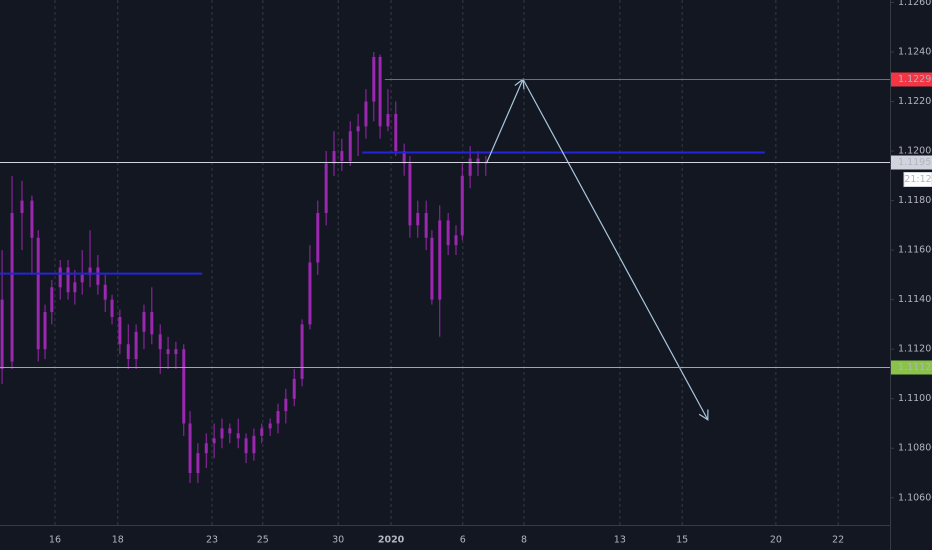 The width and height of the screenshot is (932, 550). I want to click on x-tick-label: 15, so click(682, 540).